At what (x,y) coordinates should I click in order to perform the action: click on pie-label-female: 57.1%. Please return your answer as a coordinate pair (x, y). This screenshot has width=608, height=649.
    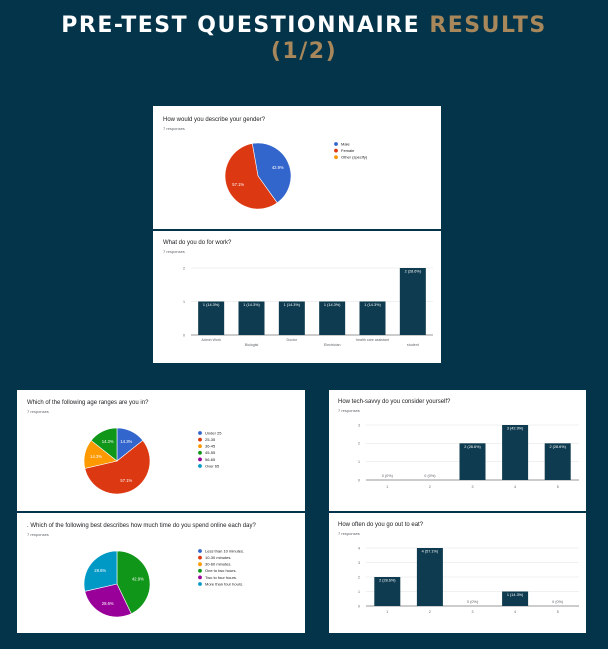
    Looking at the image, I should click on (238, 184).